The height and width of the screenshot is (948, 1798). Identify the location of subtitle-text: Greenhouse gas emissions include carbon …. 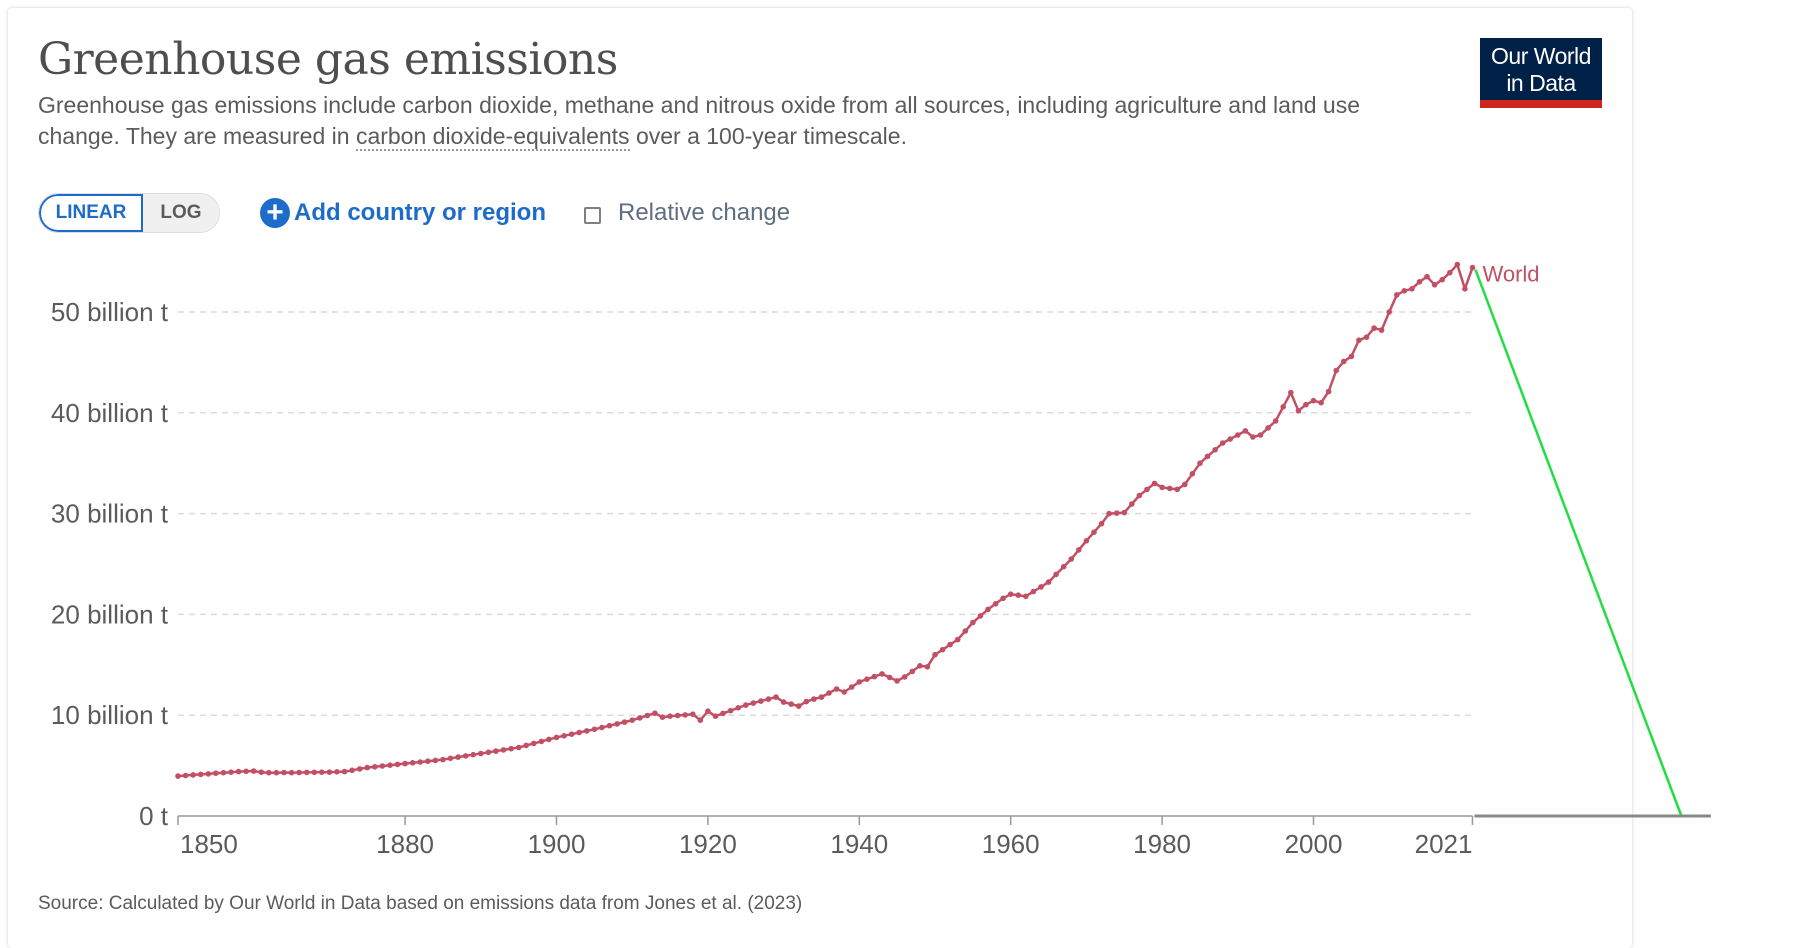
(699, 120).